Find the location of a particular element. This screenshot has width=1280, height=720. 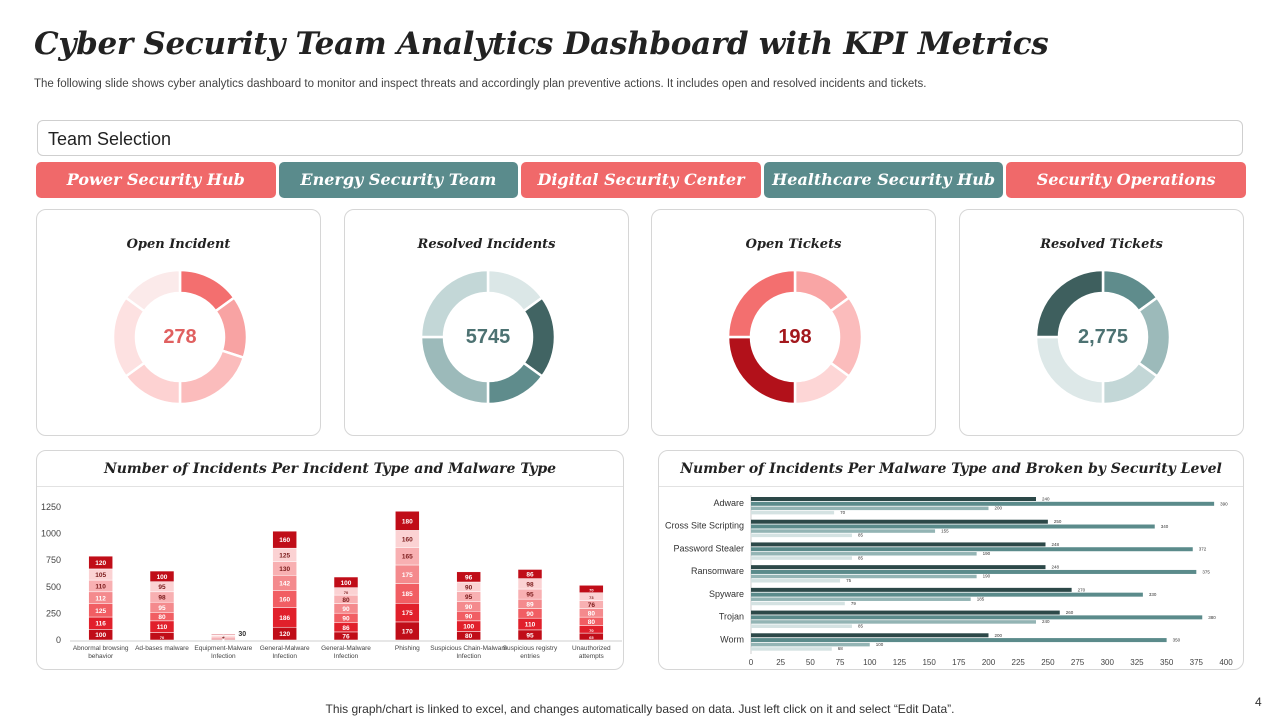

divider is located at coordinates (951, 486).